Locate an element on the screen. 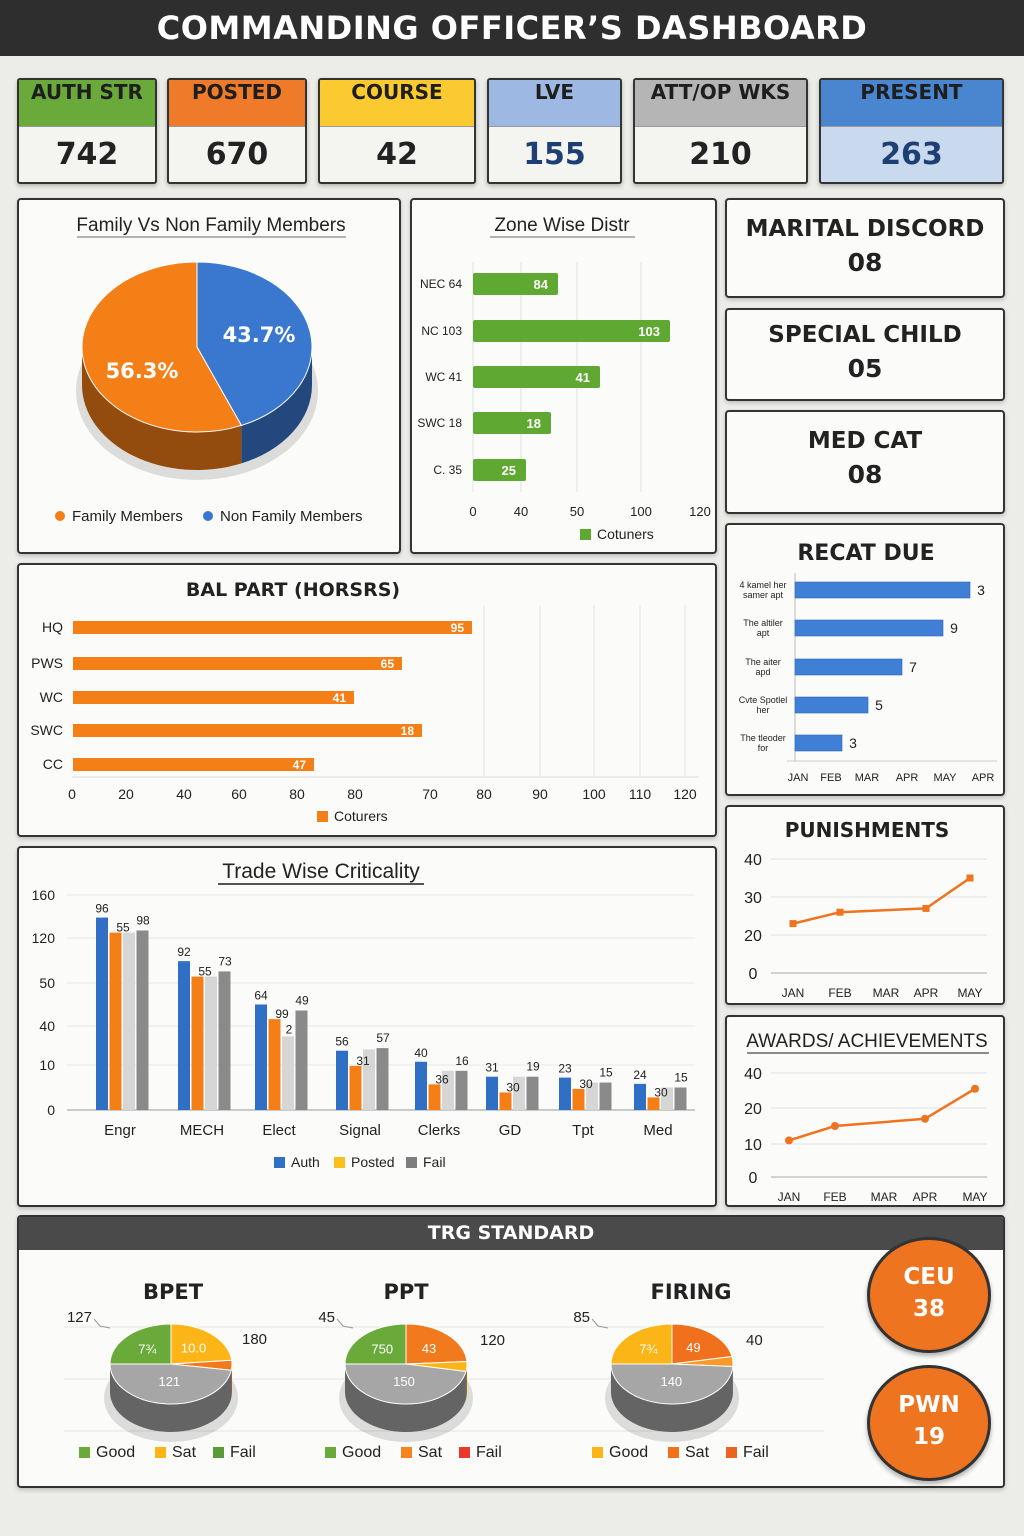  x-tick-label: 100 is located at coordinates (641, 511).